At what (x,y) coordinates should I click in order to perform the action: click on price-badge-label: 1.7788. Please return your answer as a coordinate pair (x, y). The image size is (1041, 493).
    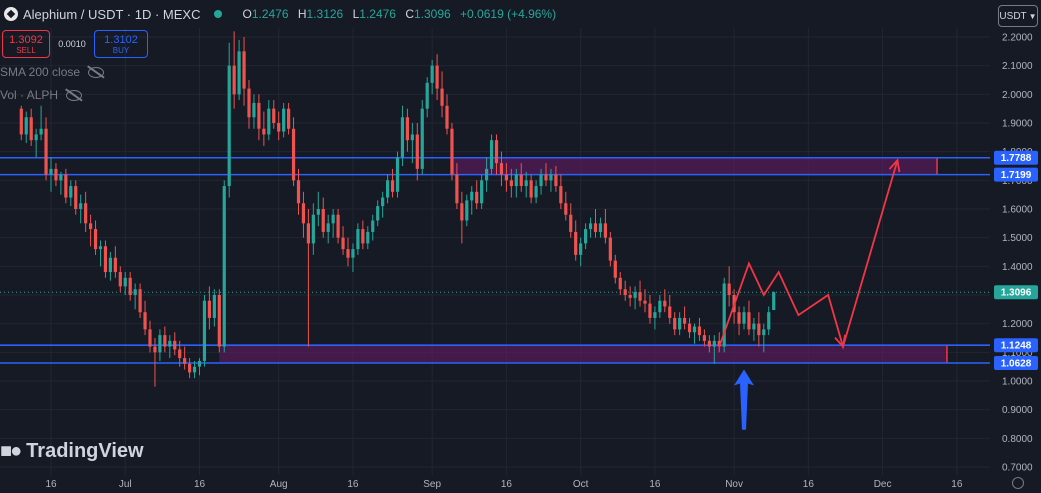
    Looking at the image, I should click on (1016, 158).